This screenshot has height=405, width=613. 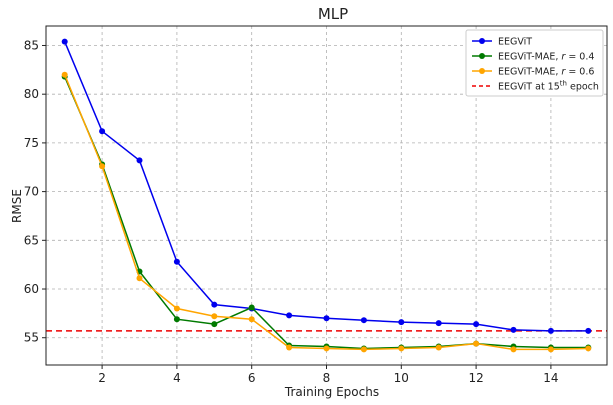 I want to click on x-tick-label: 4, so click(x=177, y=378).